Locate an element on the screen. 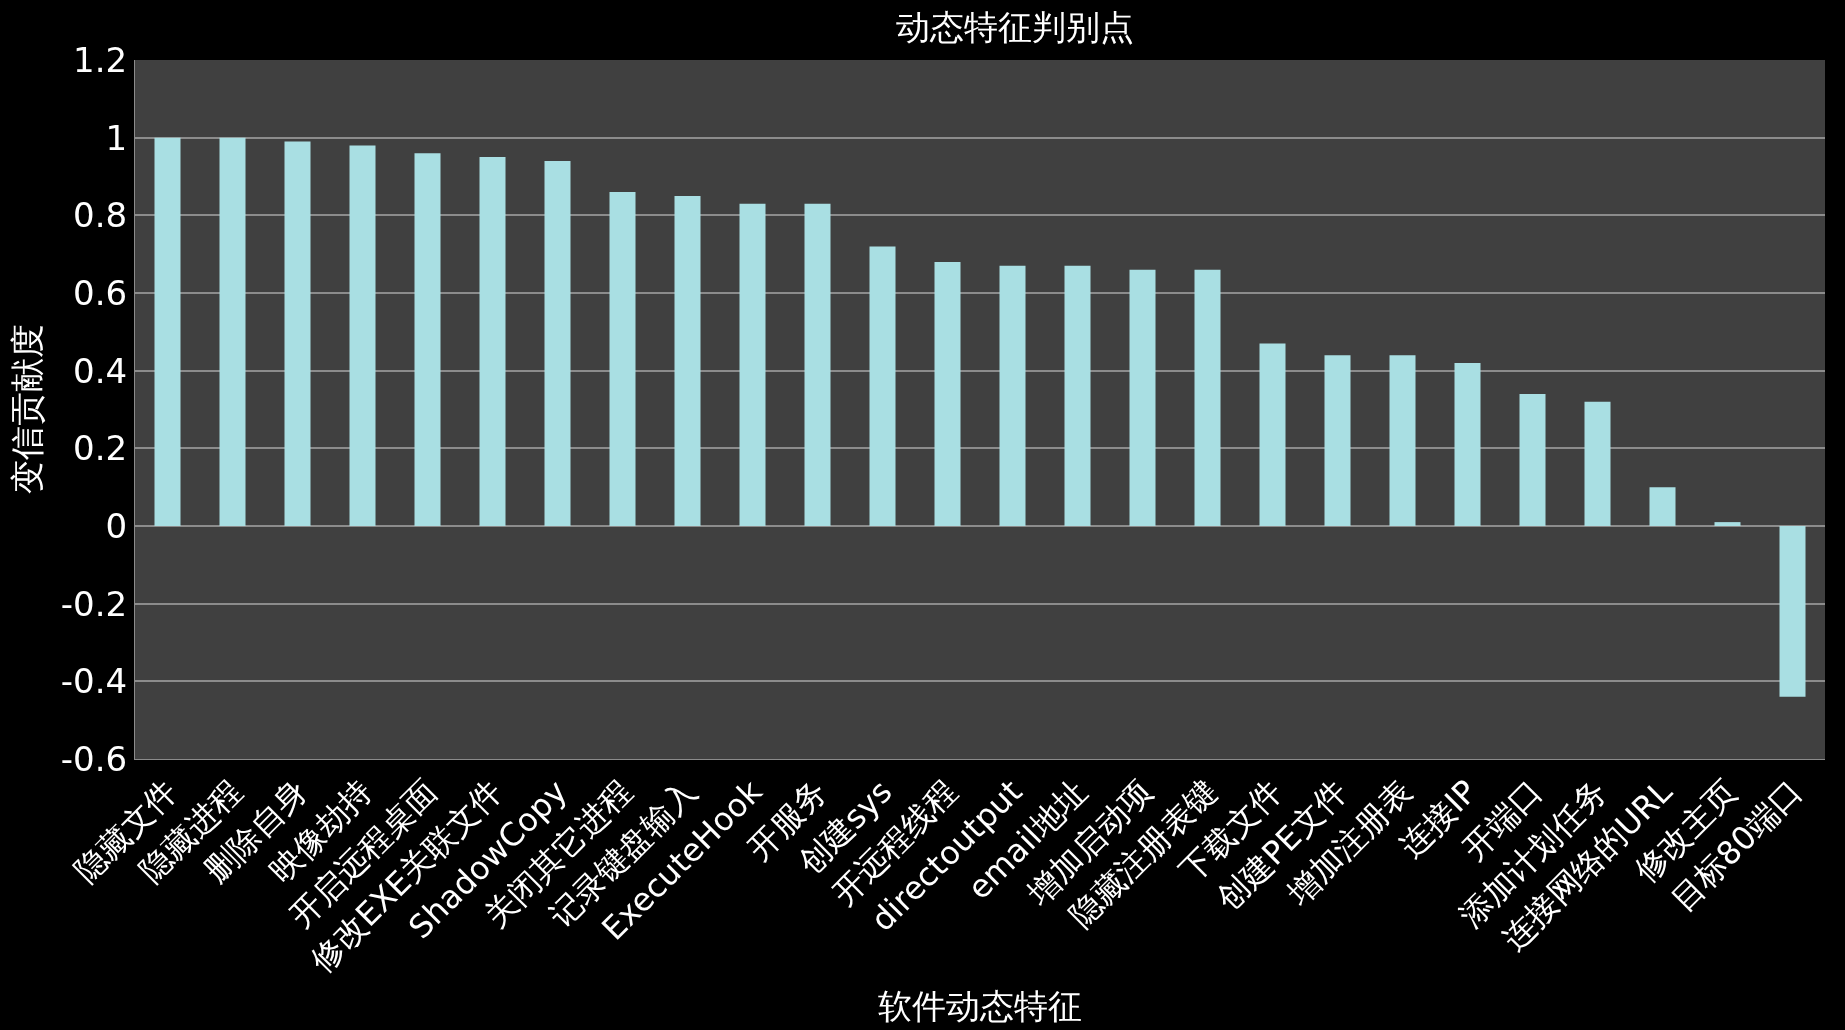 The width and height of the screenshot is (1845, 1030). y-tick-label: 0.8 is located at coordinates (100, 215).